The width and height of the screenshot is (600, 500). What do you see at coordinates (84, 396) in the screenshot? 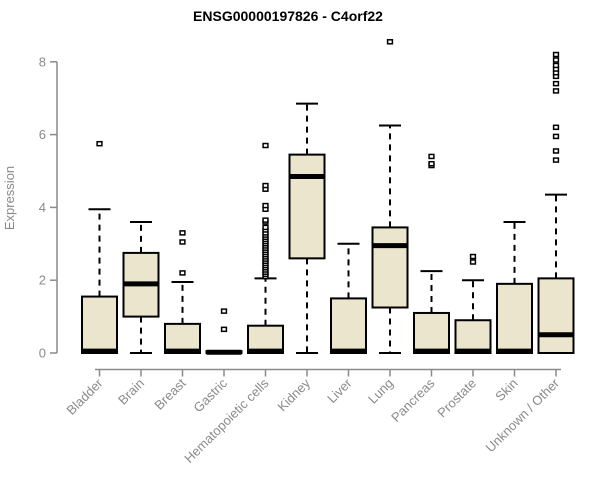
I see `x-category-label-bladder: Bladder` at bounding box center [84, 396].